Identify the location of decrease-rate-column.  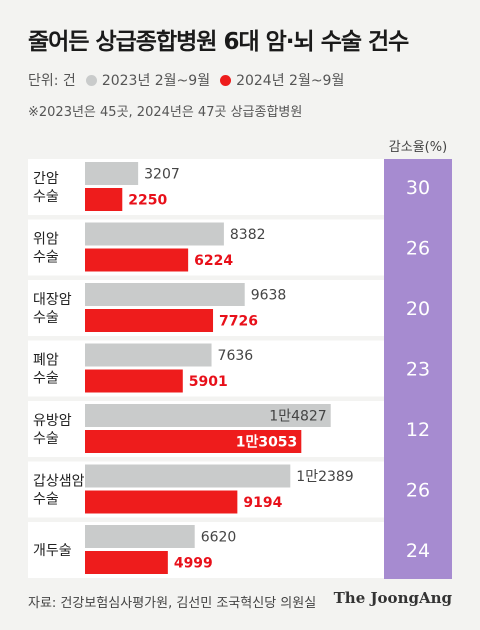
(418, 369).